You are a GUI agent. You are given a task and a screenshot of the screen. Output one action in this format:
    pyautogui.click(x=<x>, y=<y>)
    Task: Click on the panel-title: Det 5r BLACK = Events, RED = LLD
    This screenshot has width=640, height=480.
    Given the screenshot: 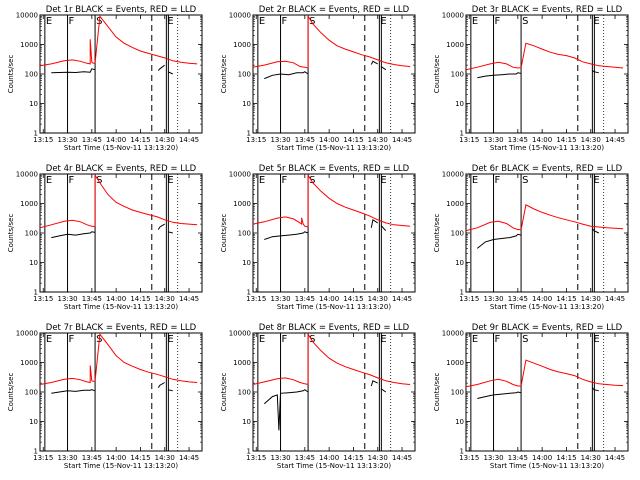 What is the action you would take?
    pyautogui.click(x=334, y=169)
    